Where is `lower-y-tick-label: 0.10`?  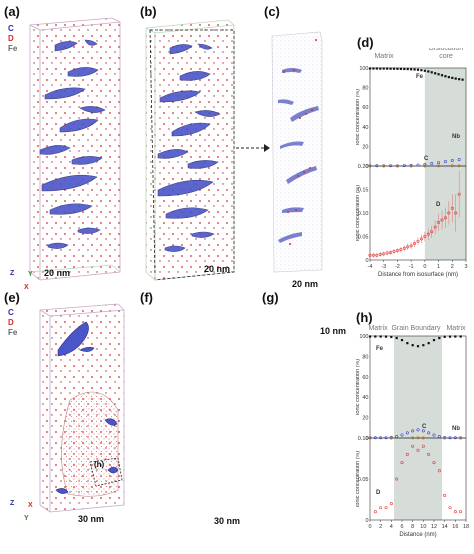 lower-y-tick-label: 0.10 is located at coordinates (363, 214).